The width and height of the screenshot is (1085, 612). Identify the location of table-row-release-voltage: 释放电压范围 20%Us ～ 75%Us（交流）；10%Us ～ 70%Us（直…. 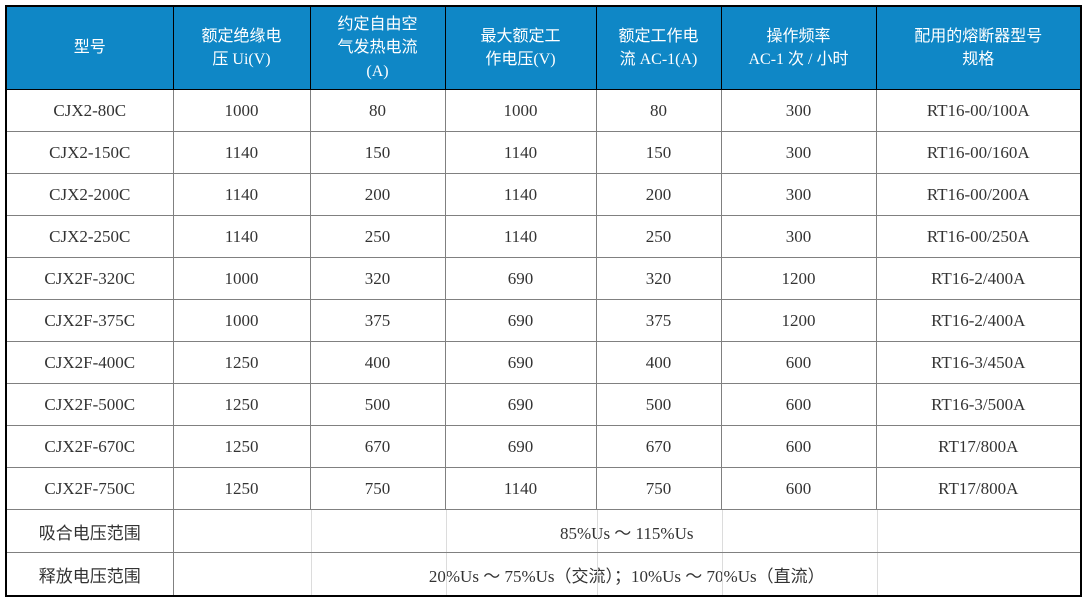
(543, 574).